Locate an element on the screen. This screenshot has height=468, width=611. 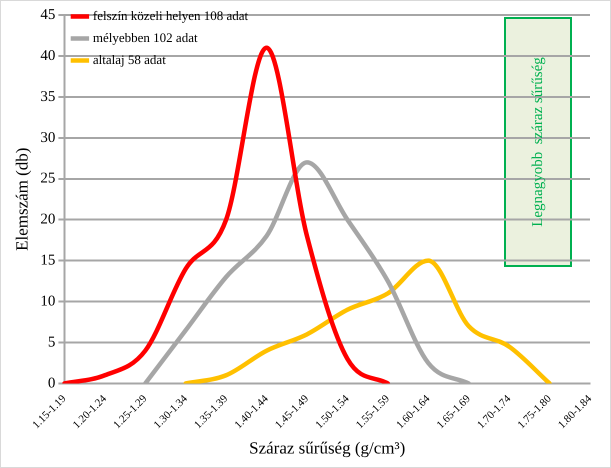
y-tick-label: 5 is located at coordinates (52, 342).